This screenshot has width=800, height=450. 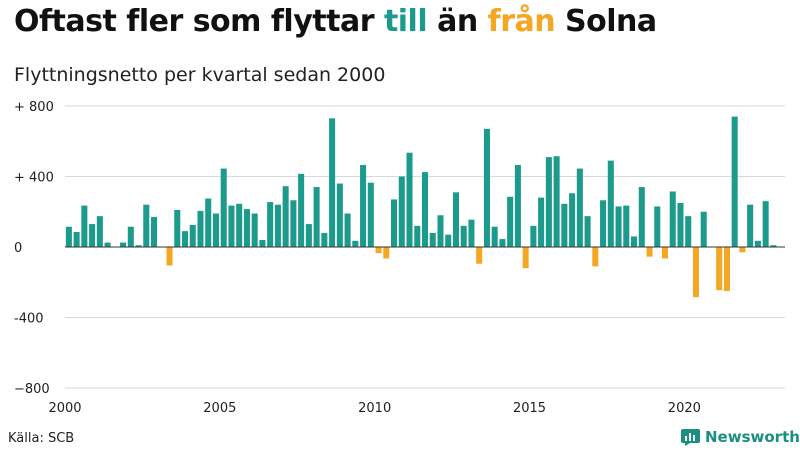 I want to click on brand-name: Newsworthy, so click(x=752, y=437).